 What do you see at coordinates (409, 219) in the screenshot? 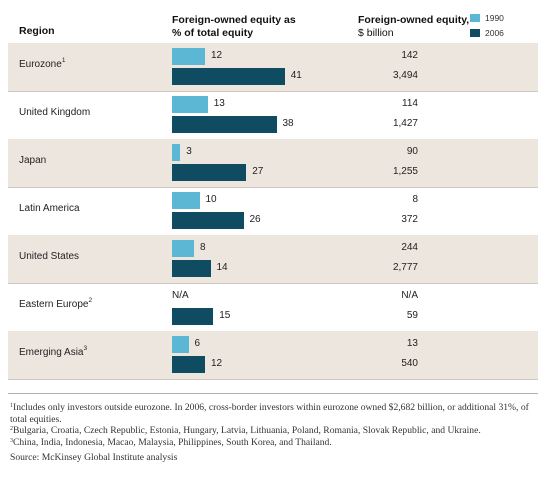
I see `usd-value-2006: 372` at bounding box center [409, 219].